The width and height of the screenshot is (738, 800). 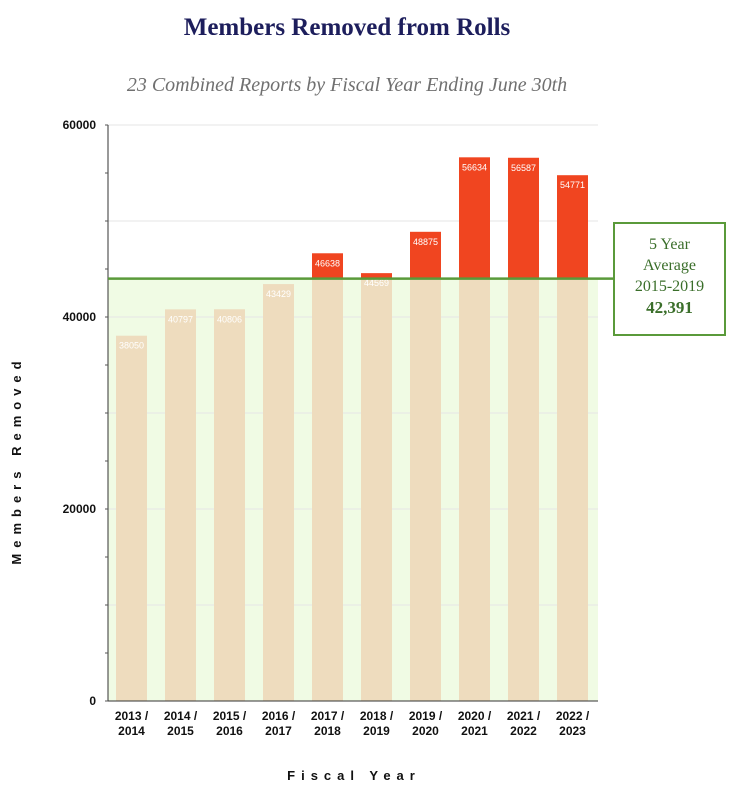 I want to click on bar-value-label: 56634, so click(x=474, y=167).